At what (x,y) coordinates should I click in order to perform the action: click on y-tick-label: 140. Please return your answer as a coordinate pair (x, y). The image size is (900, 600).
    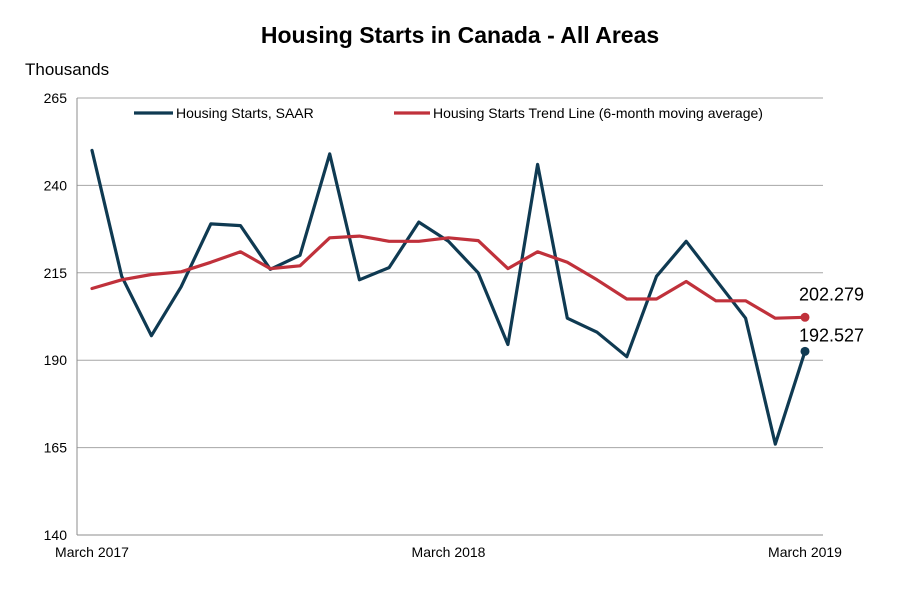
    Looking at the image, I should click on (56, 535).